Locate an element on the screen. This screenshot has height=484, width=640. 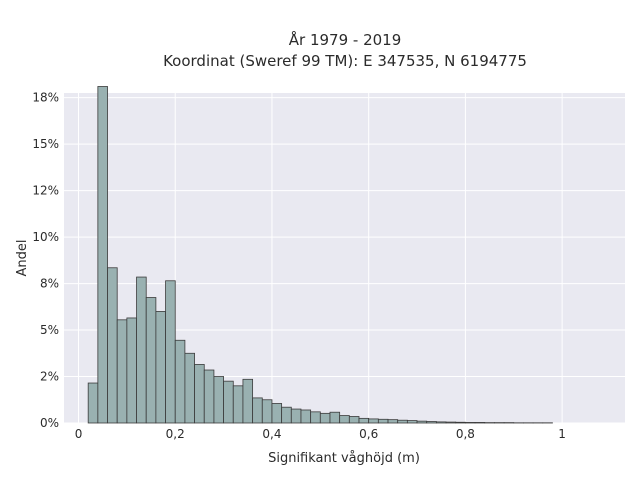
y-tick-label: 12% is located at coordinates (45, 191).